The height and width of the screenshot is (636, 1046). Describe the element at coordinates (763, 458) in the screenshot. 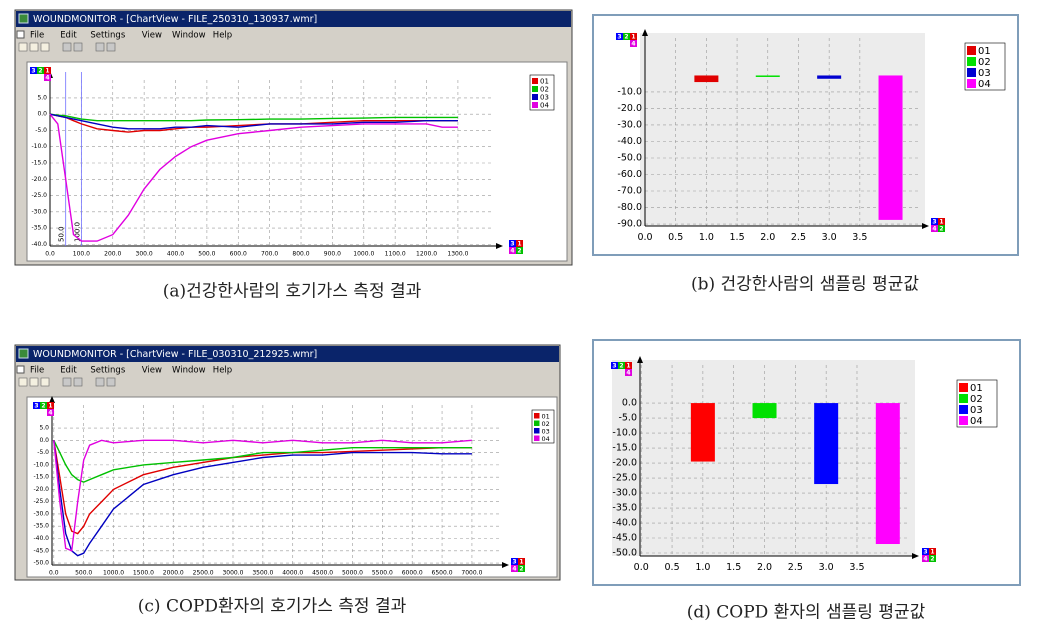

I see `plot-area` at that location.